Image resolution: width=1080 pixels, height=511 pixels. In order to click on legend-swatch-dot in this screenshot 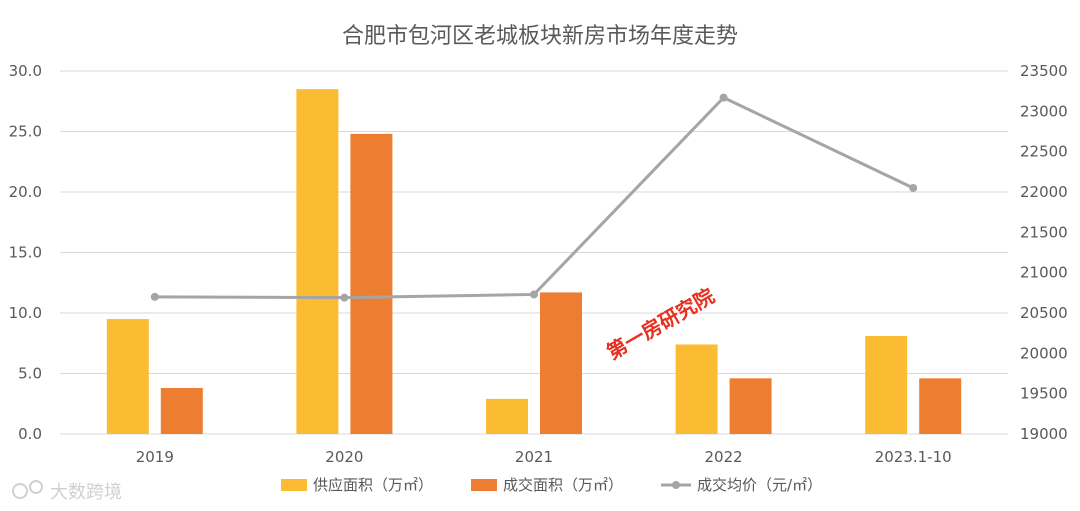, I will do `click(676, 485)`.